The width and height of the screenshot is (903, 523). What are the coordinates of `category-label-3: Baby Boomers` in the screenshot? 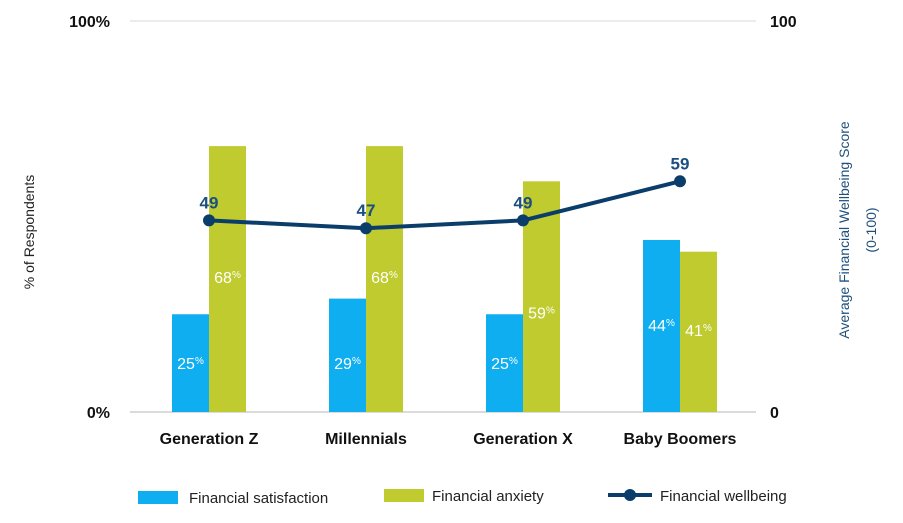 It's located at (680, 439).